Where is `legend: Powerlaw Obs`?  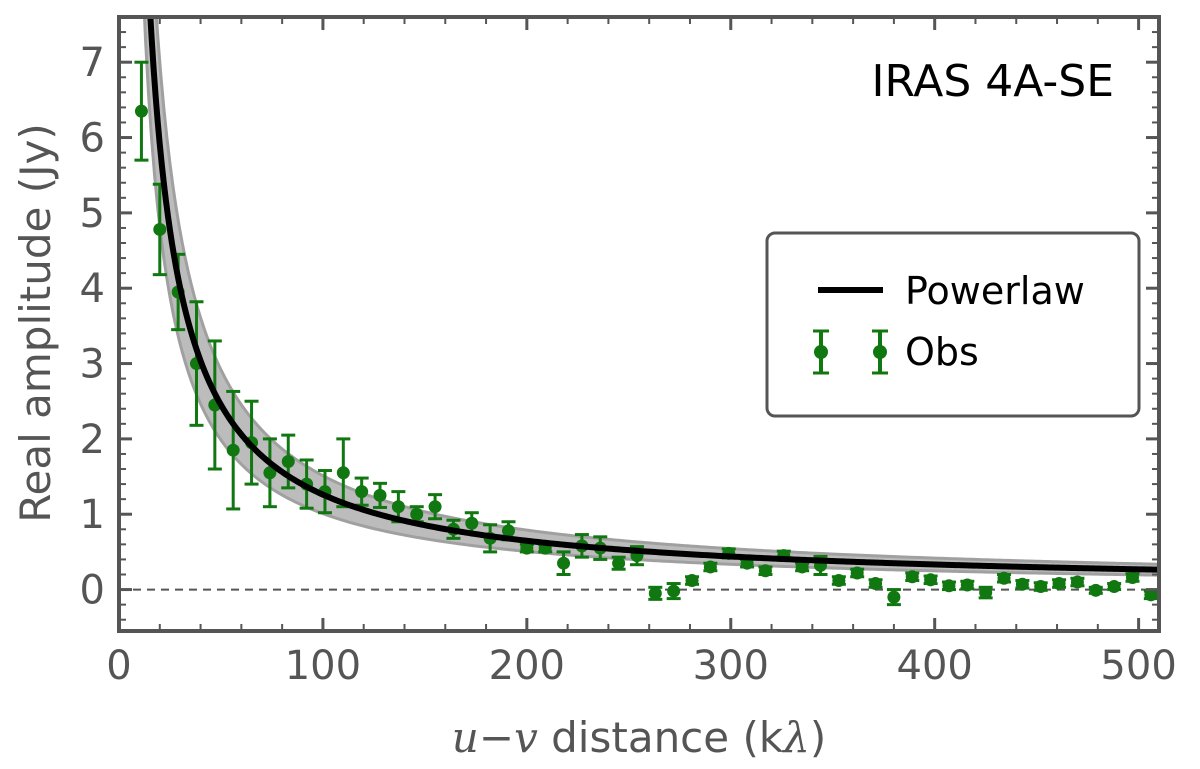 legend: Powerlaw Obs is located at coordinates (953, 324).